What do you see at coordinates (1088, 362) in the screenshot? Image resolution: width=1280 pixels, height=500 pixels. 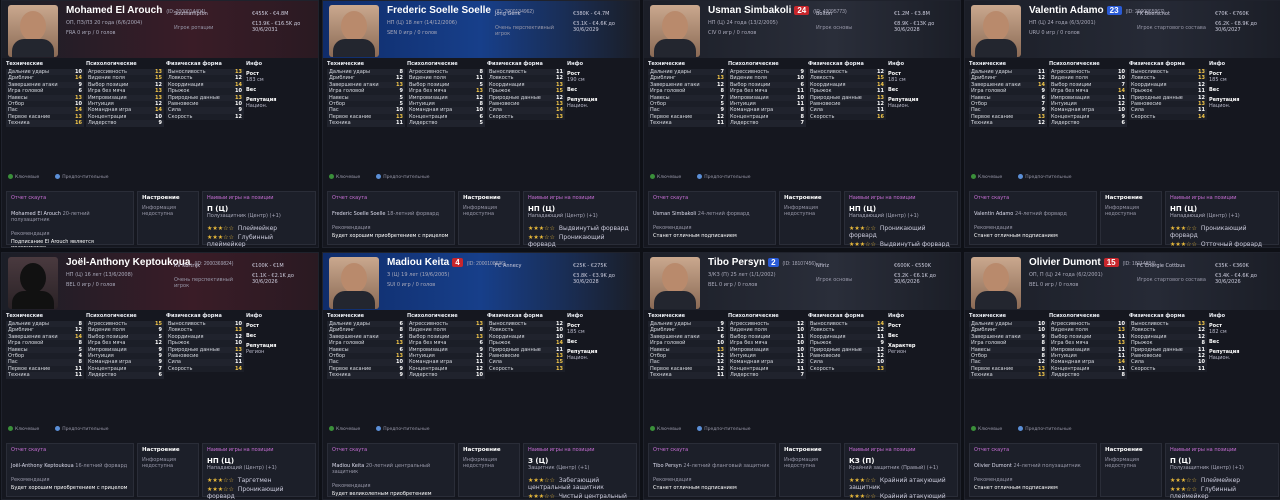 I see `attr-row: Командная игра 14` at bounding box center [1088, 362].